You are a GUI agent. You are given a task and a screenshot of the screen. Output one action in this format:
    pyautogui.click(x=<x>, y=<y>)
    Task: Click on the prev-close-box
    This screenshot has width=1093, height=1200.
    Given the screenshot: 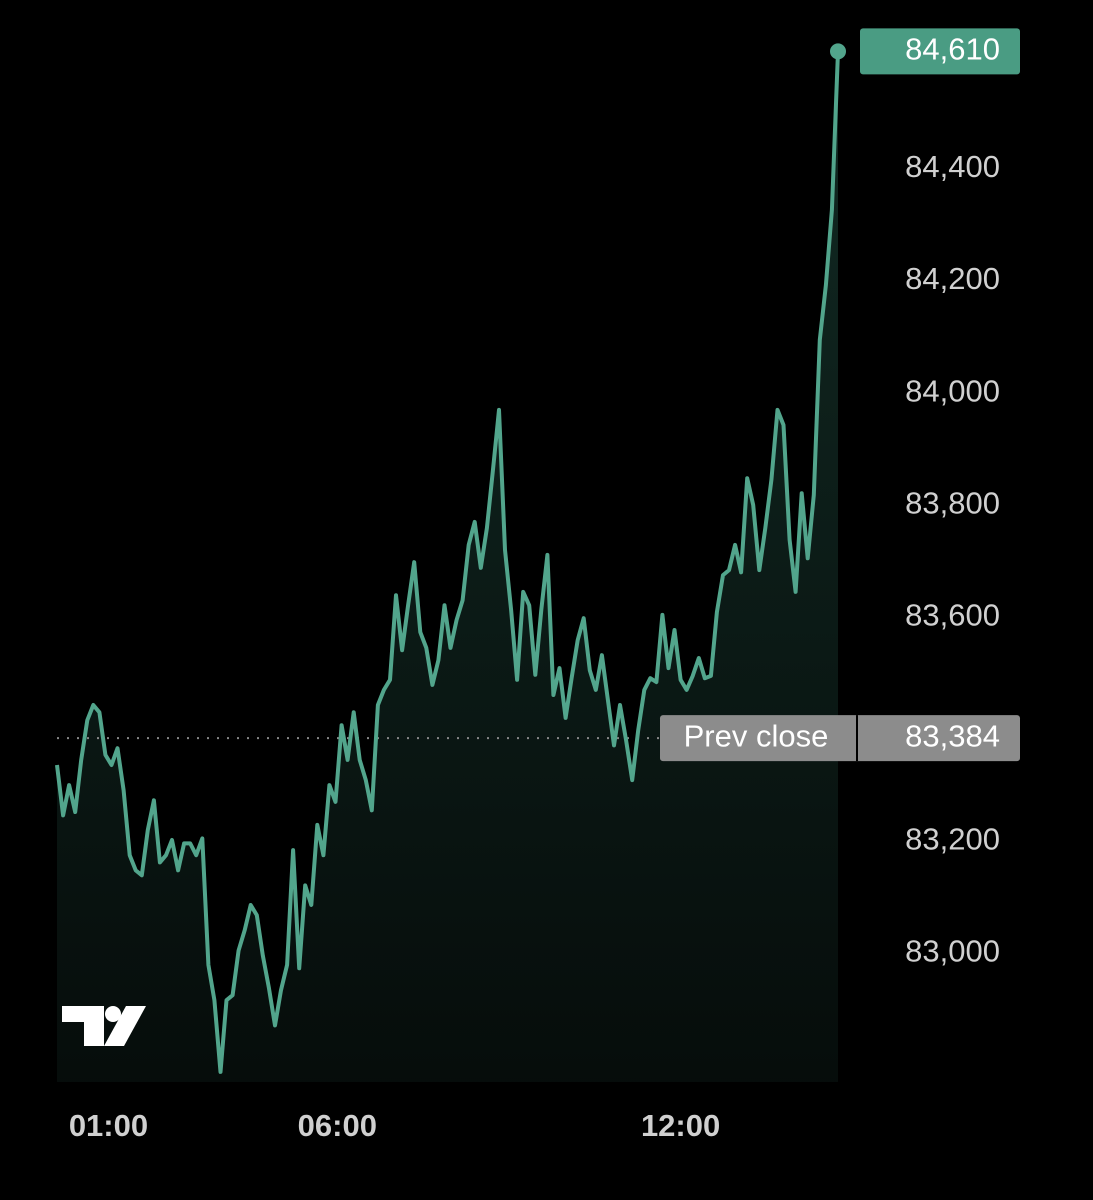 What is the action you would take?
    pyautogui.click(x=840, y=738)
    